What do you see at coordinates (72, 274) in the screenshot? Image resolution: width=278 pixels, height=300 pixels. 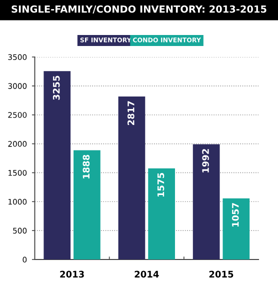 I see `x-tick-label: 2013` at bounding box center [72, 274].